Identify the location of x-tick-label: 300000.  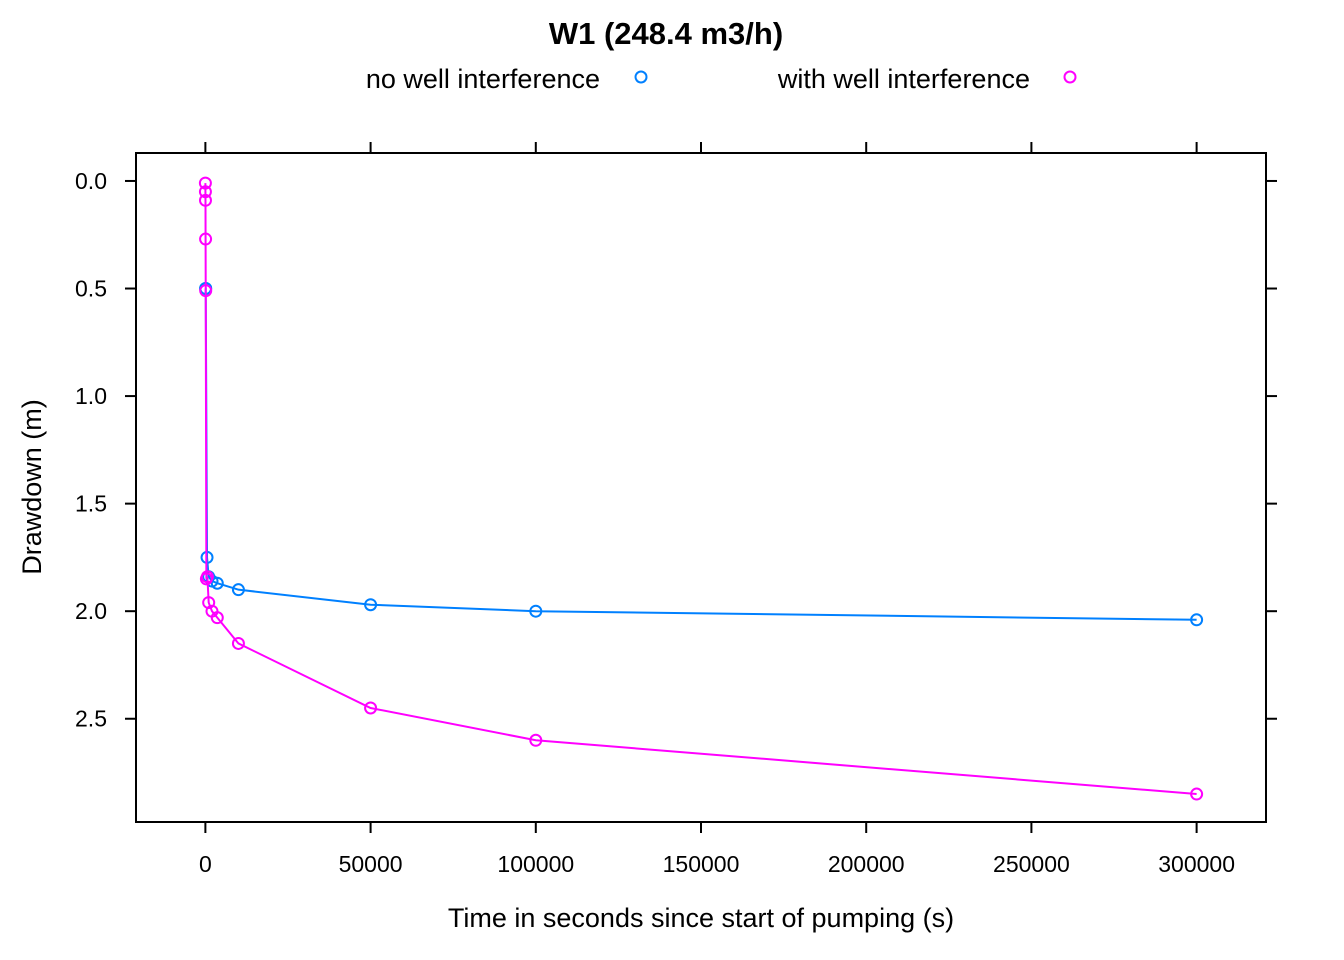
(1196, 864).